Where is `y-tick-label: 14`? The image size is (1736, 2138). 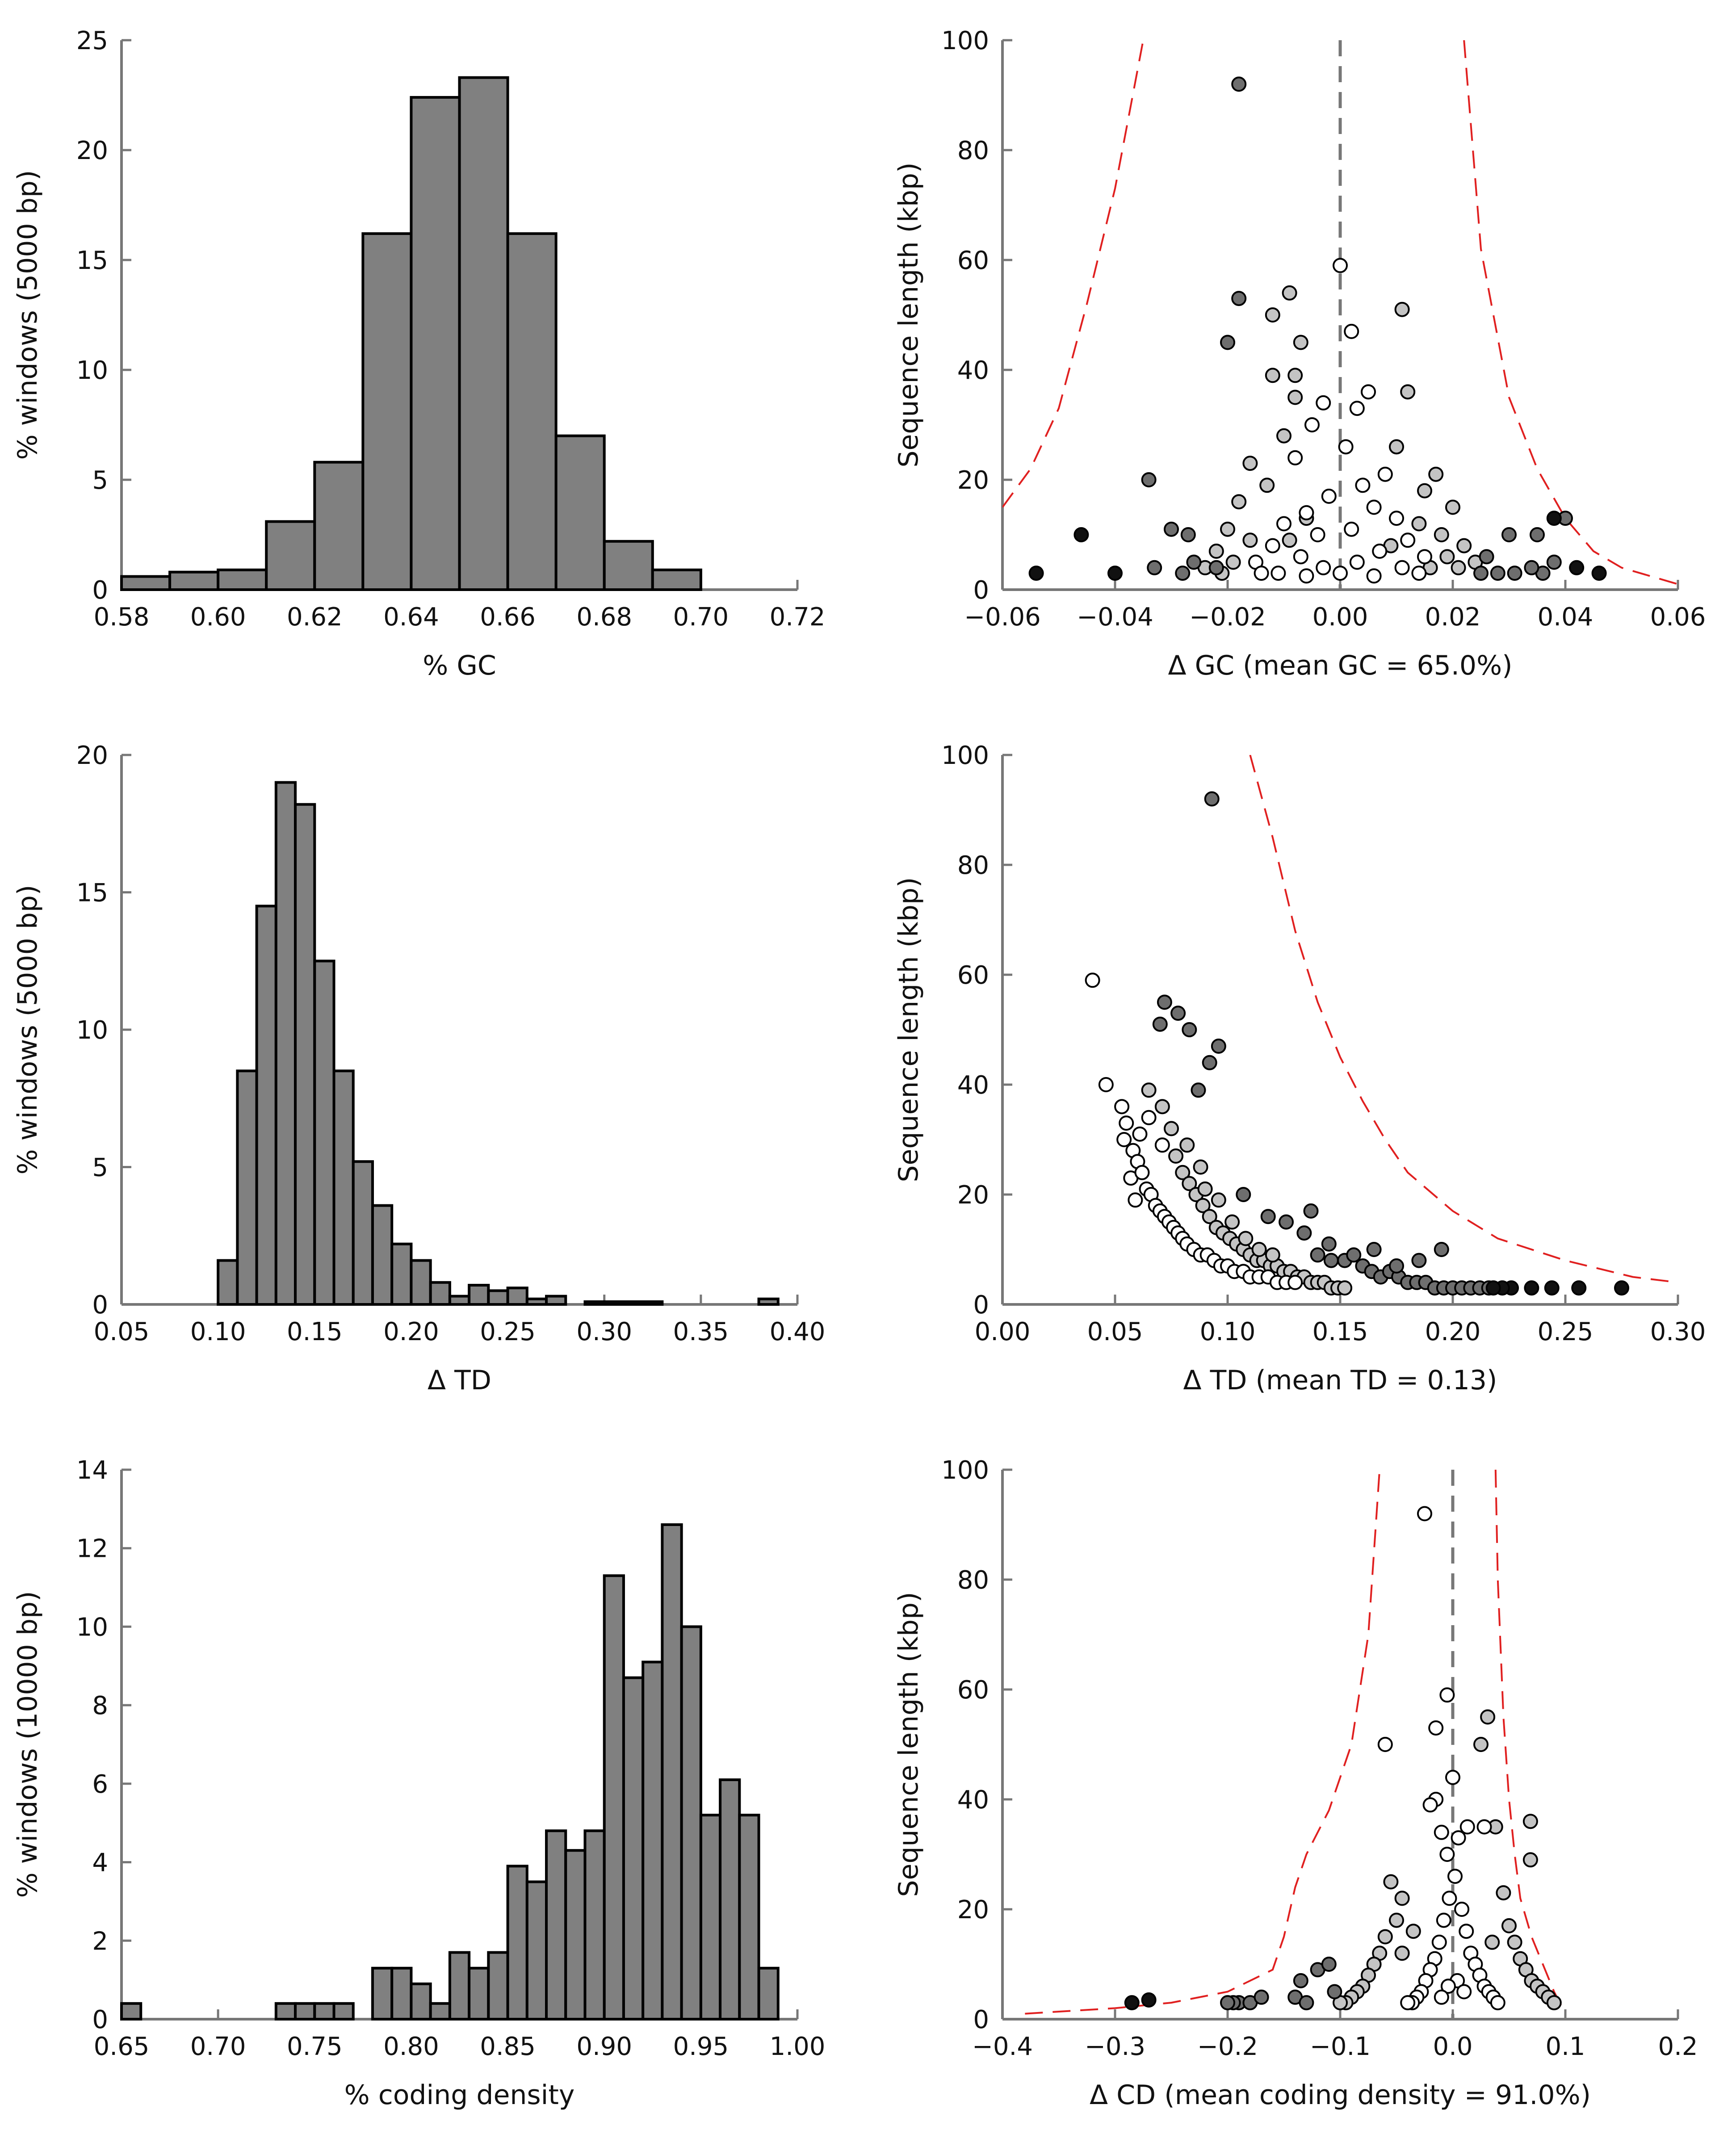 y-tick-label: 14 is located at coordinates (92, 1471).